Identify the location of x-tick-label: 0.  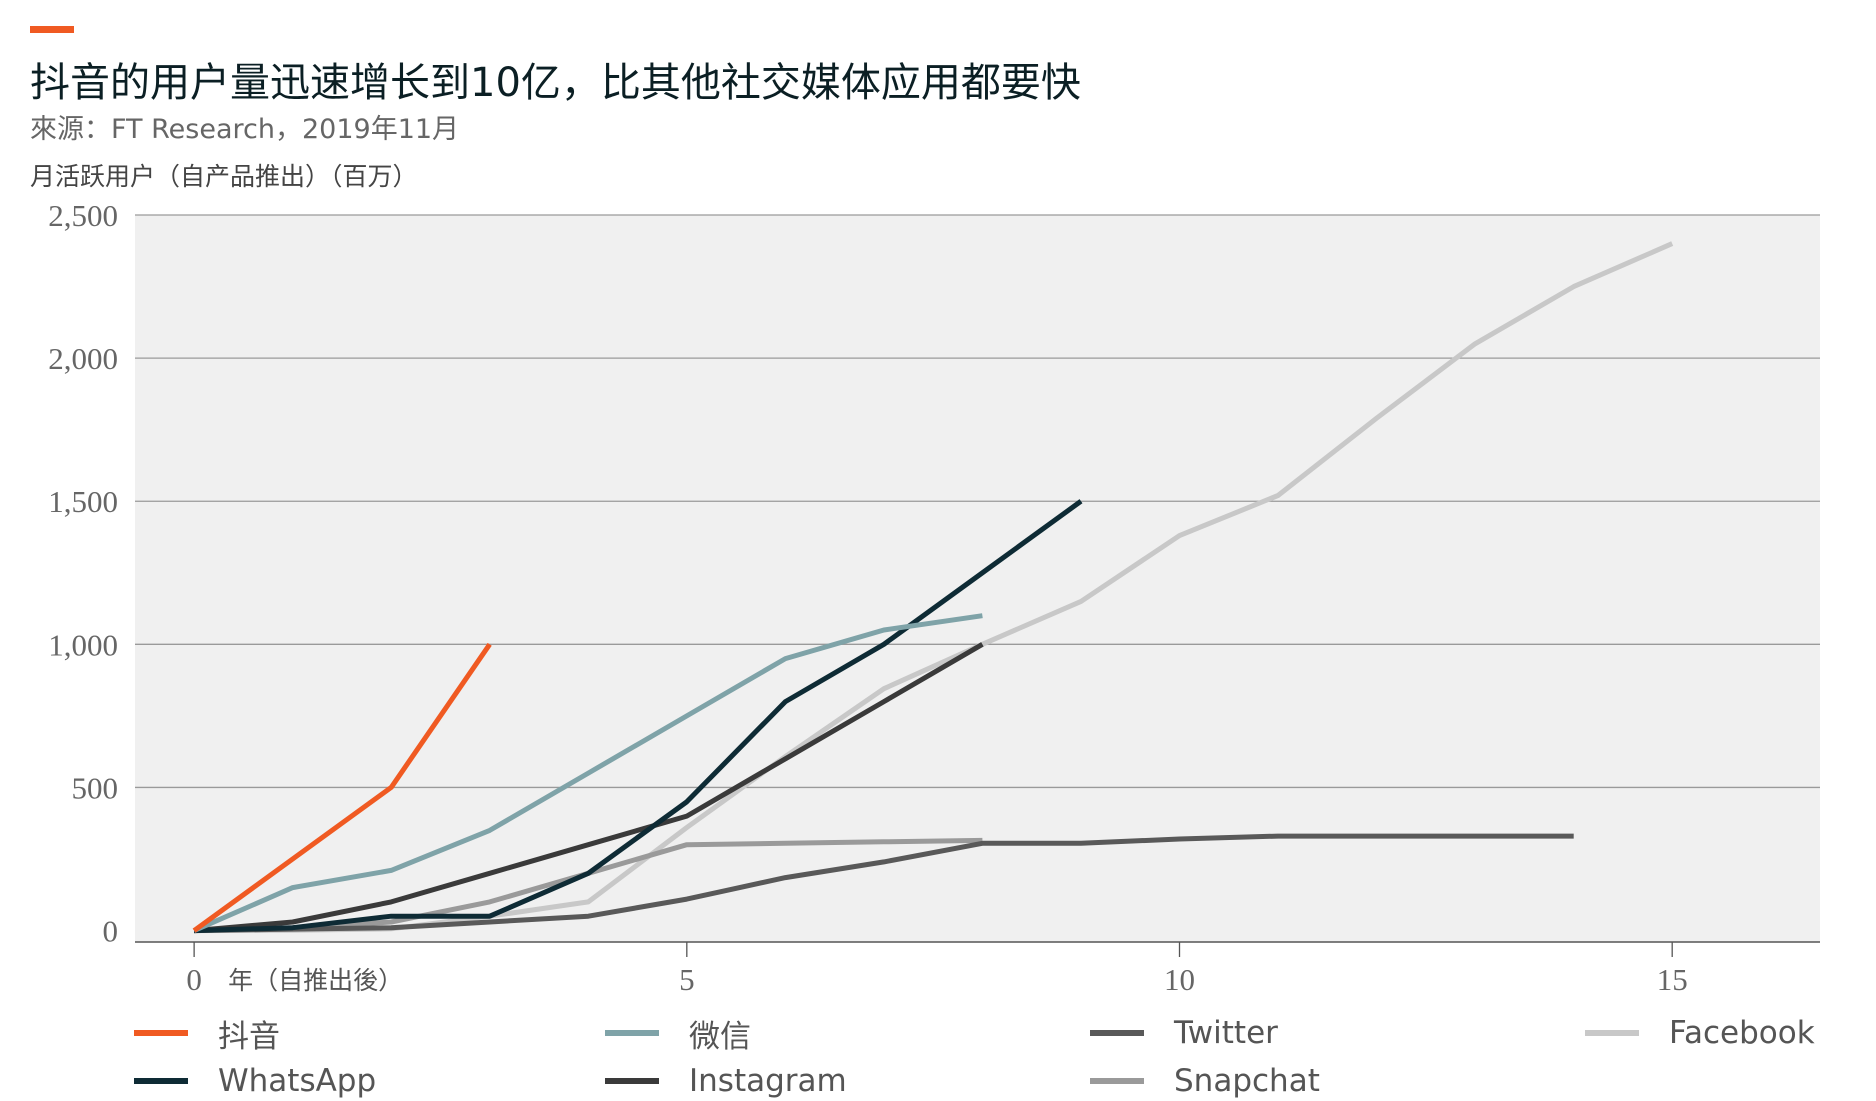
(194, 979).